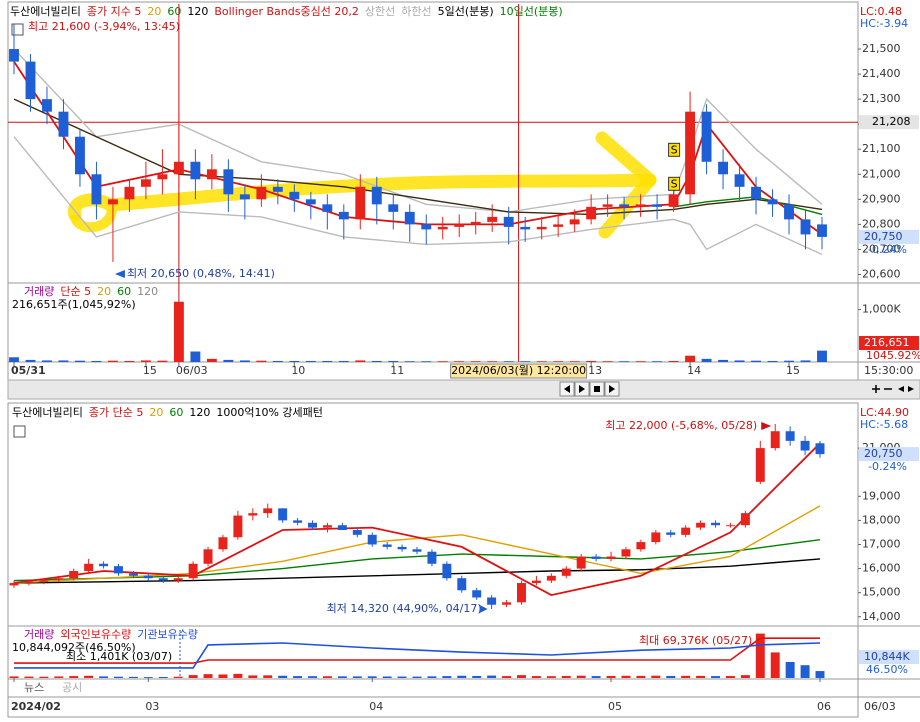  I want to click on high-note: 최고 21,600 (-3,94%, 13:45), so click(104, 26).